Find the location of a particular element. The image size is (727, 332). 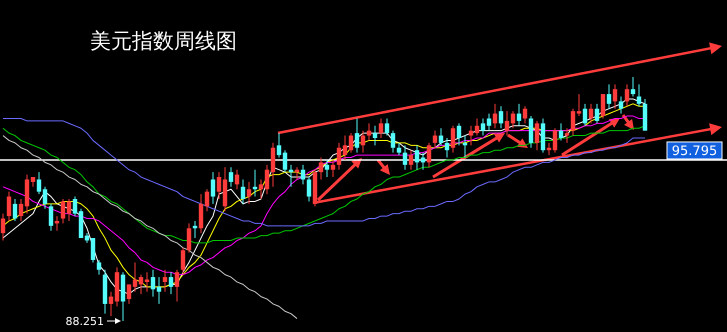

text: 95.795 is located at coordinates (695, 152).